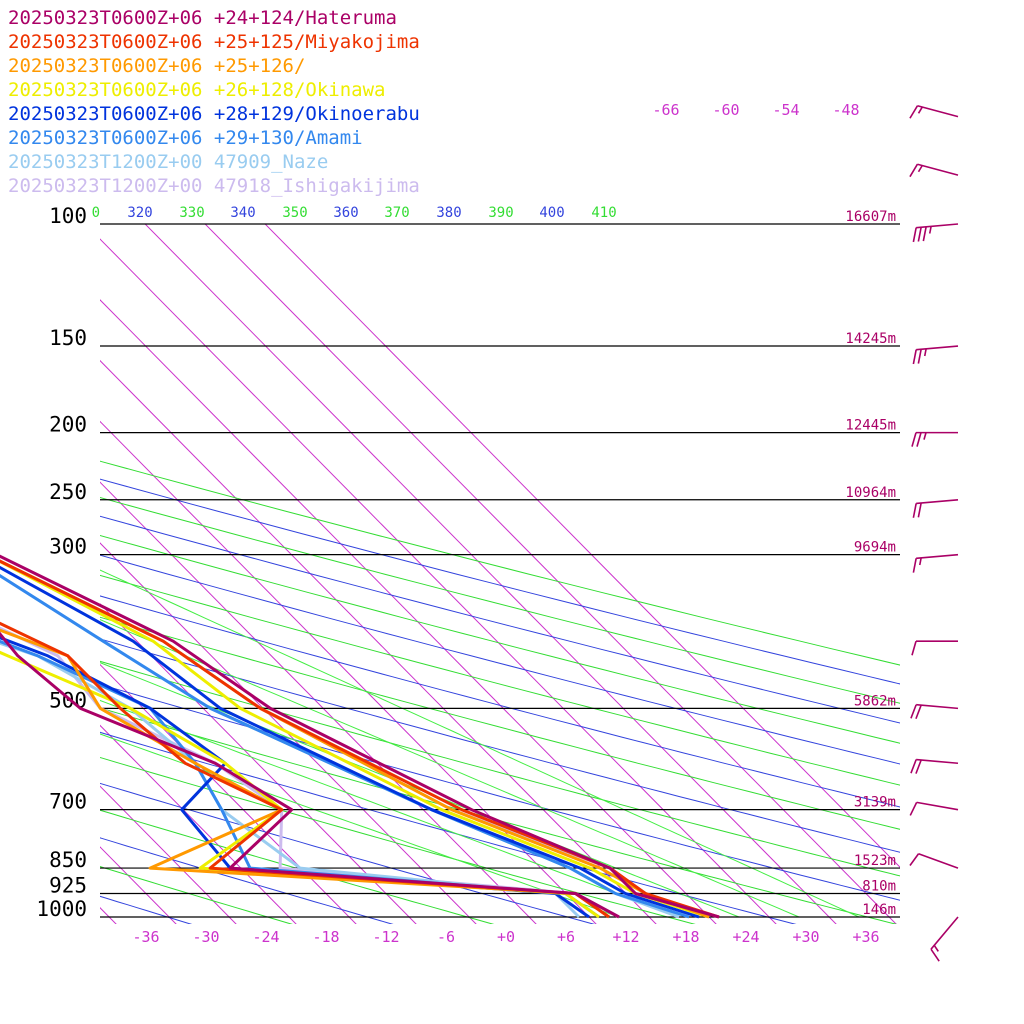  Describe the element at coordinates (865, 937) in the screenshot. I see `x-tick-label: +36` at that location.